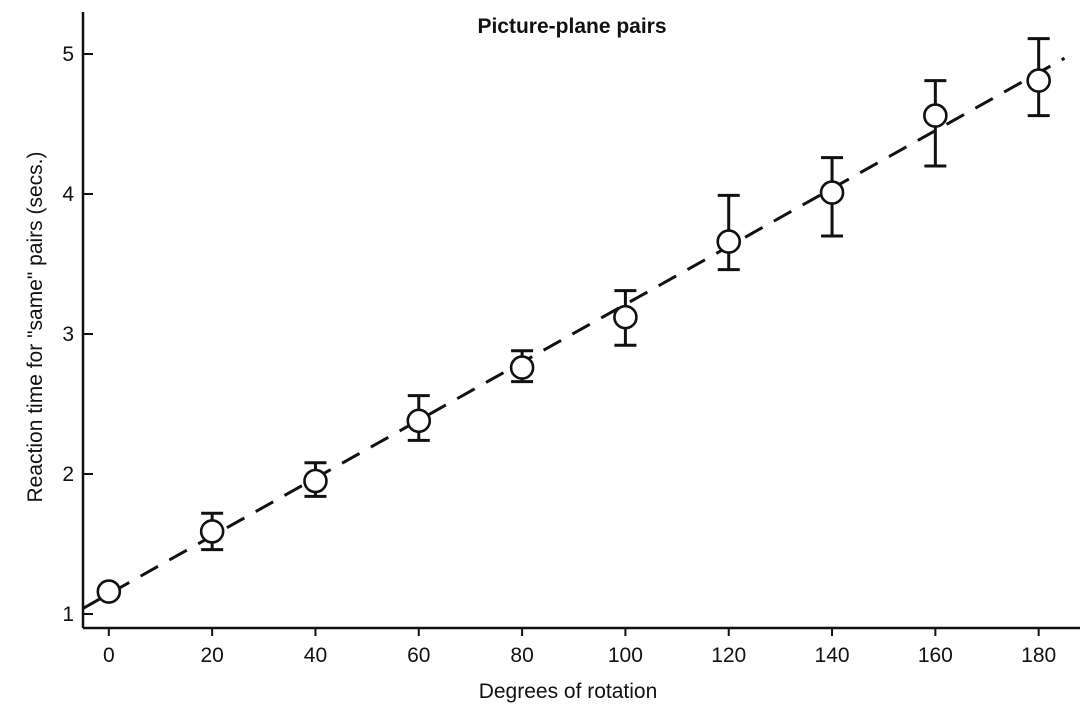 The image size is (1086, 709). I want to click on x-tick-label: 0, so click(109, 655).